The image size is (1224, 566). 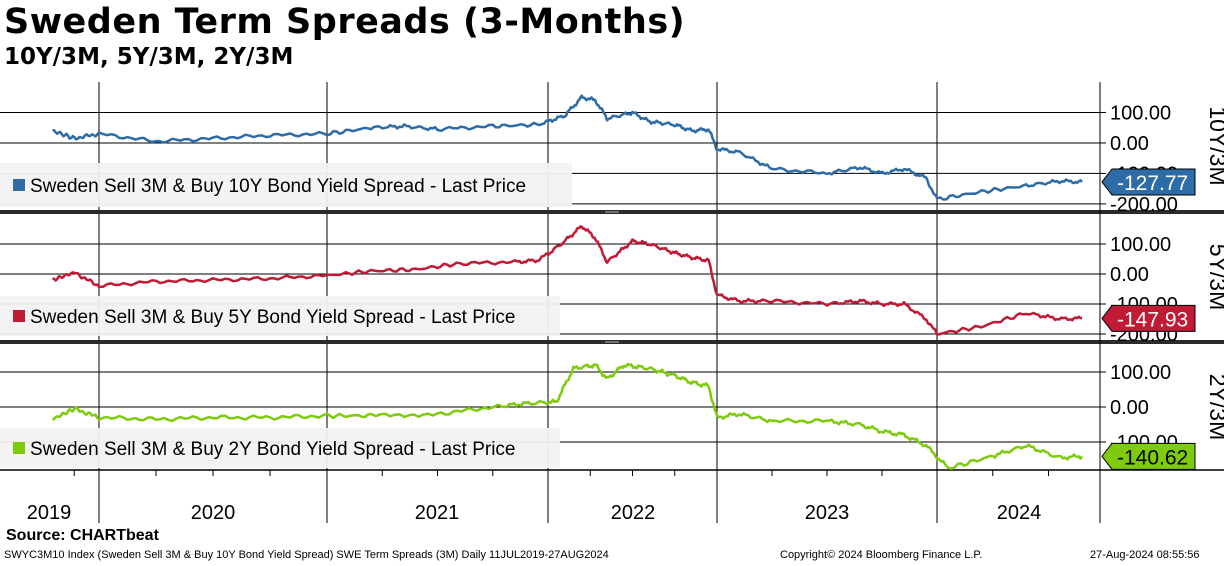 What do you see at coordinates (1152, 457) in the screenshot?
I see `last-price-value: -140.62` at bounding box center [1152, 457].